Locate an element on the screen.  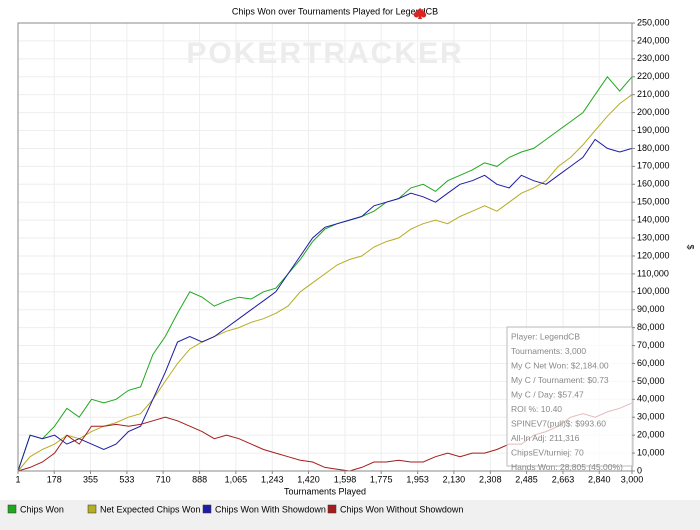
x-axis-label: Tournaments Played is located at coordinates (325, 491).